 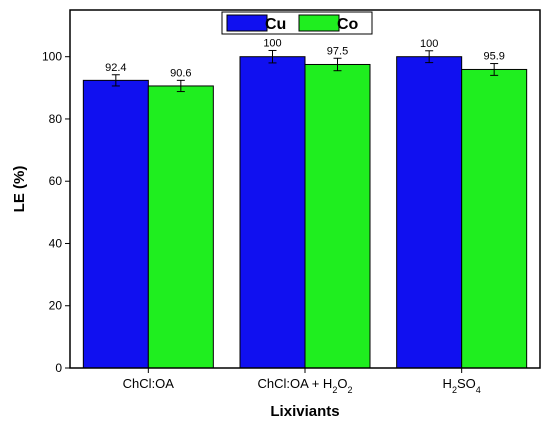 I want to click on x-axis-title: Lixiviants, so click(x=304, y=411).